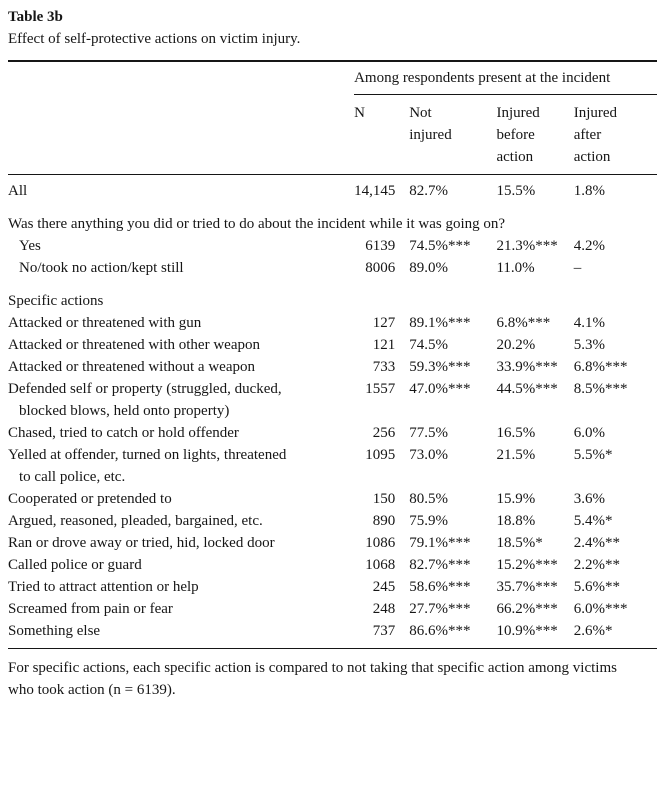  What do you see at coordinates (384, 609) in the screenshot?
I see `cell-n: 248` at bounding box center [384, 609].